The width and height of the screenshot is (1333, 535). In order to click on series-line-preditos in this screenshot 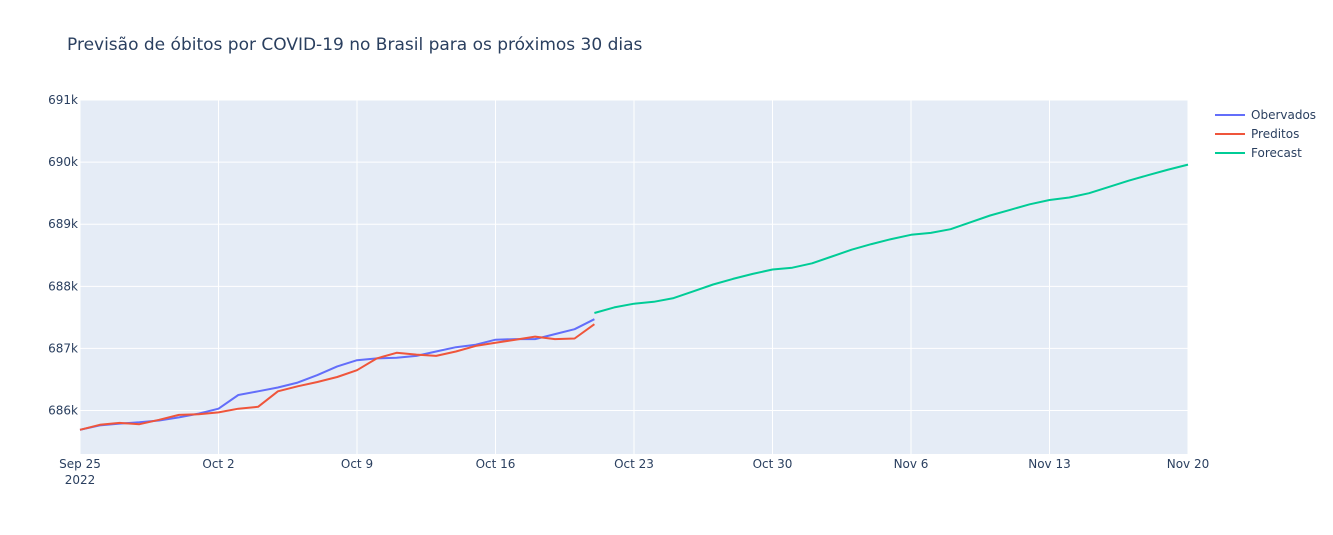, I will do `click(337, 377)`.